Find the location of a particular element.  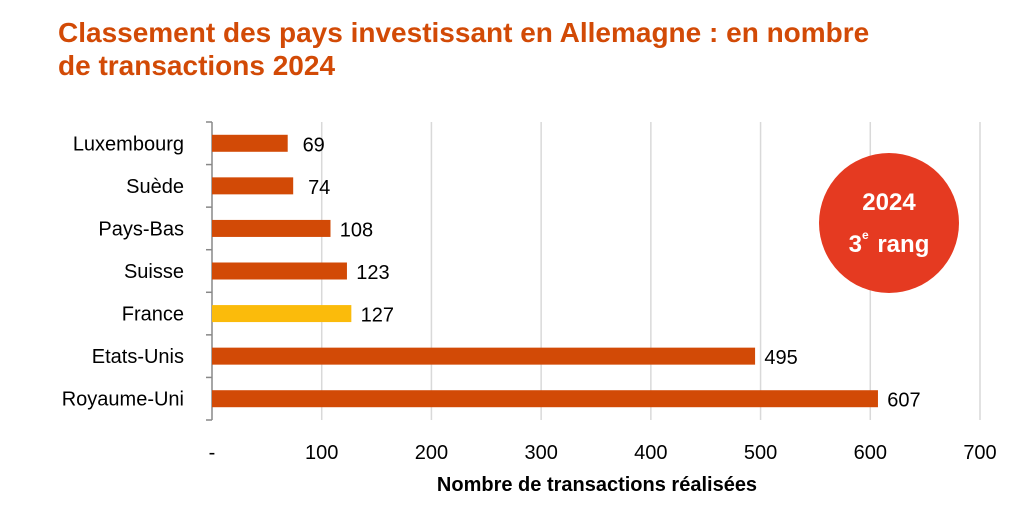

data-label: 607 is located at coordinates (903, 401).